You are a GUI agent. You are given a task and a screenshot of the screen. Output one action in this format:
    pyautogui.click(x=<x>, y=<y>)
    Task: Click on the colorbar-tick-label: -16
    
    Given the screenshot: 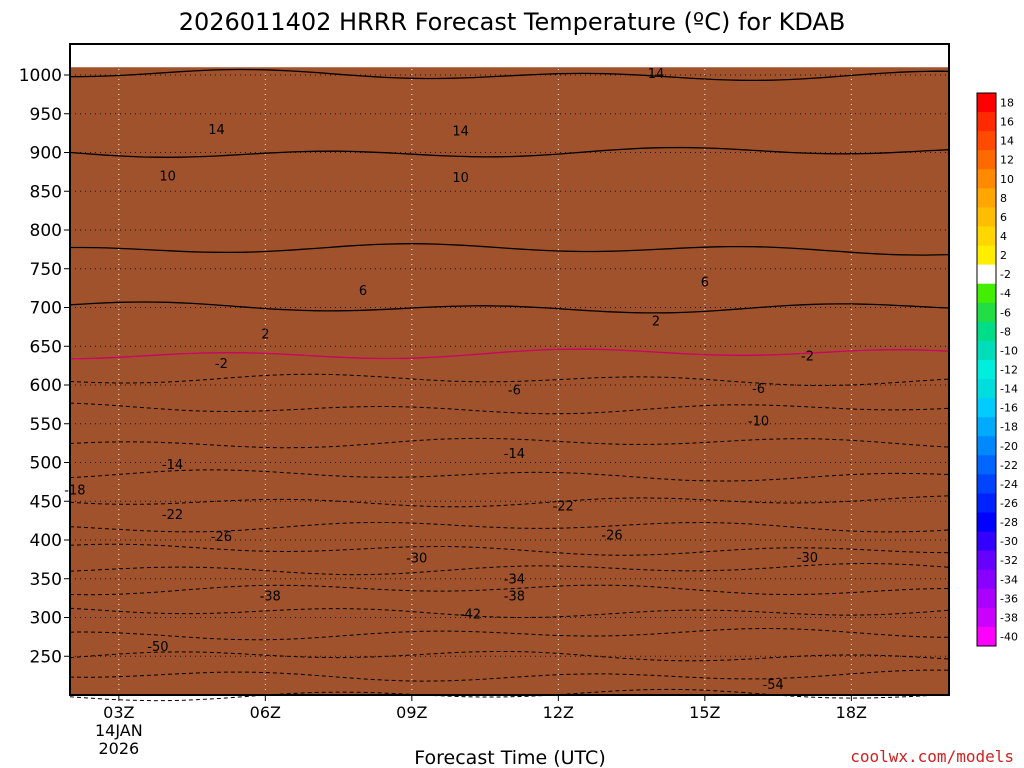 What is the action you would take?
    pyautogui.click(x=1009, y=408)
    